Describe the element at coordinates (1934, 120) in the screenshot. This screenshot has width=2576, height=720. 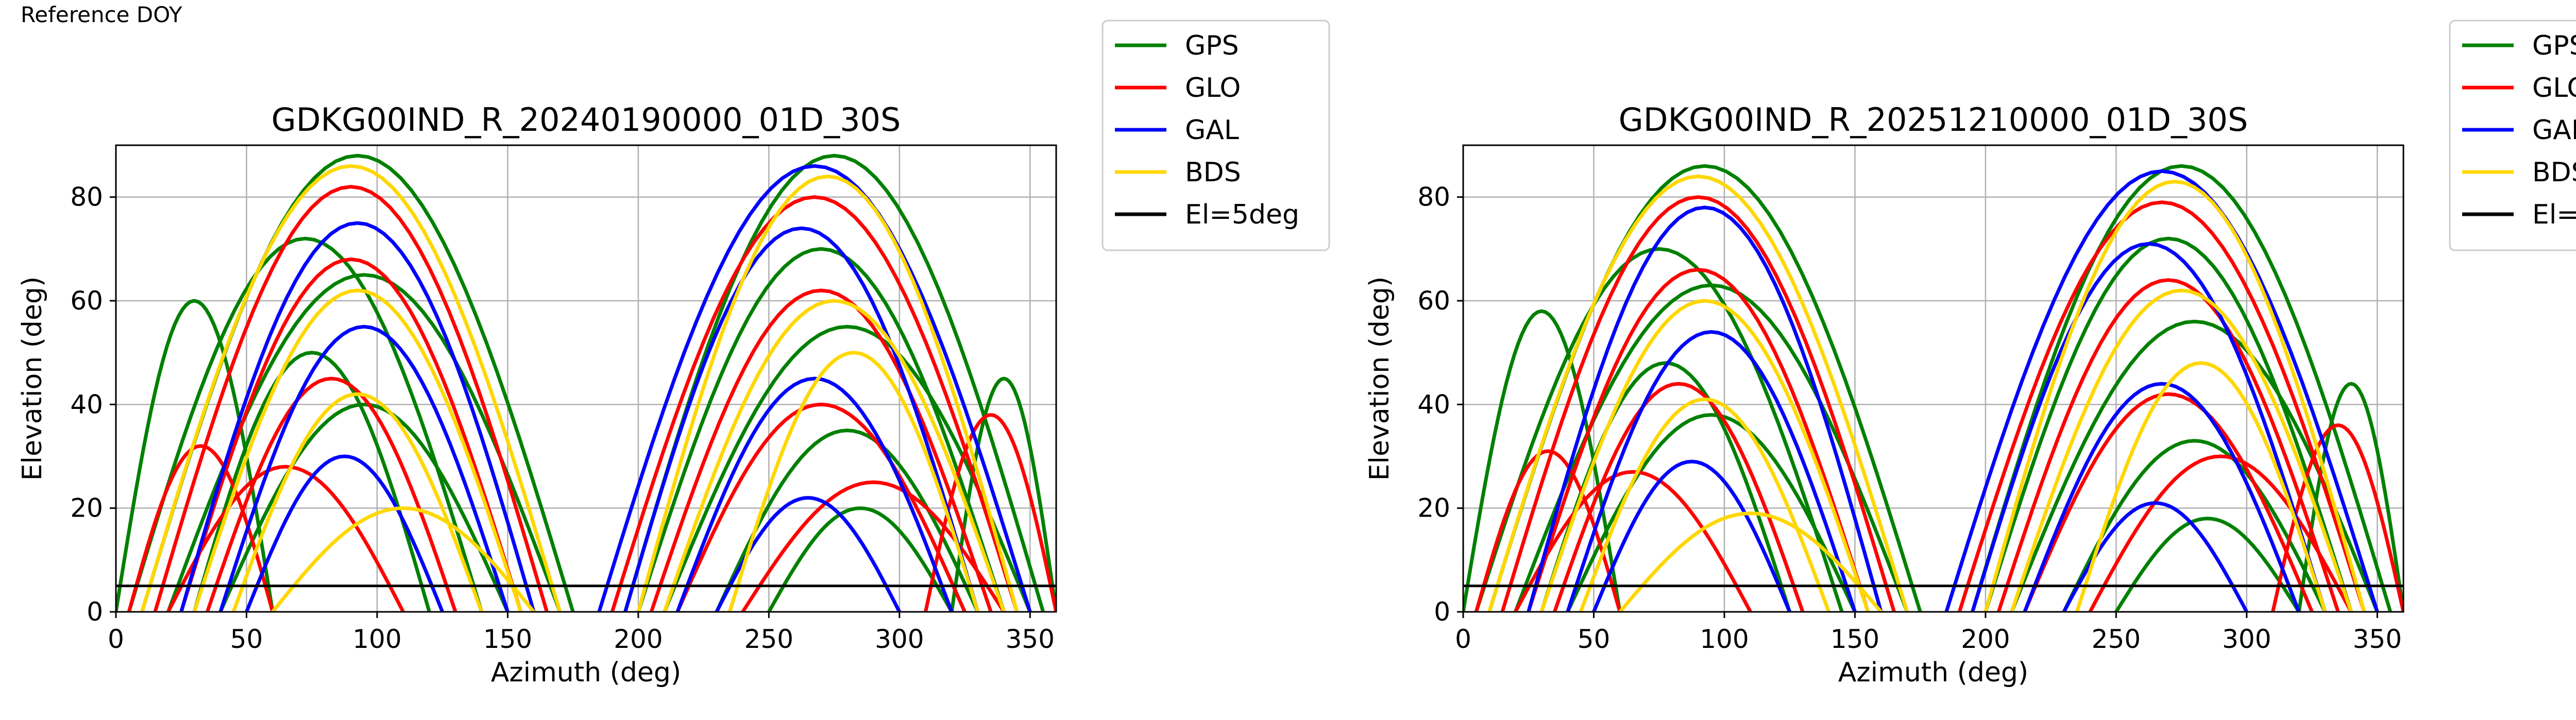
I see `chart-title: GDKG00IND_R_20251210000_01D_30S` at that location.